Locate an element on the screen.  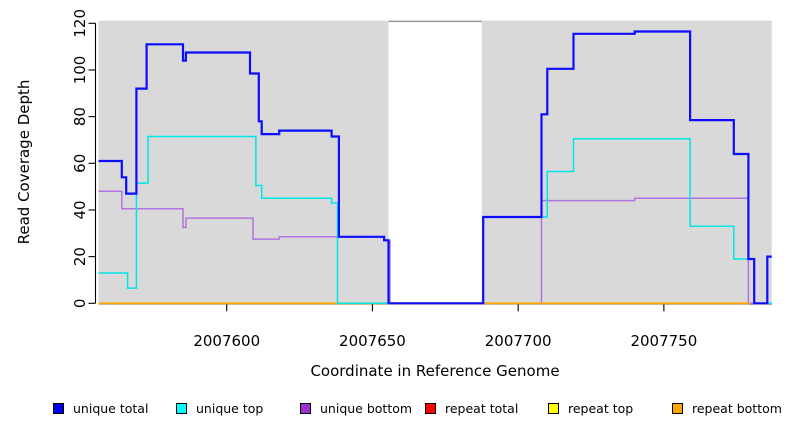
repeat-total-swatch-icon is located at coordinates (430, 408).